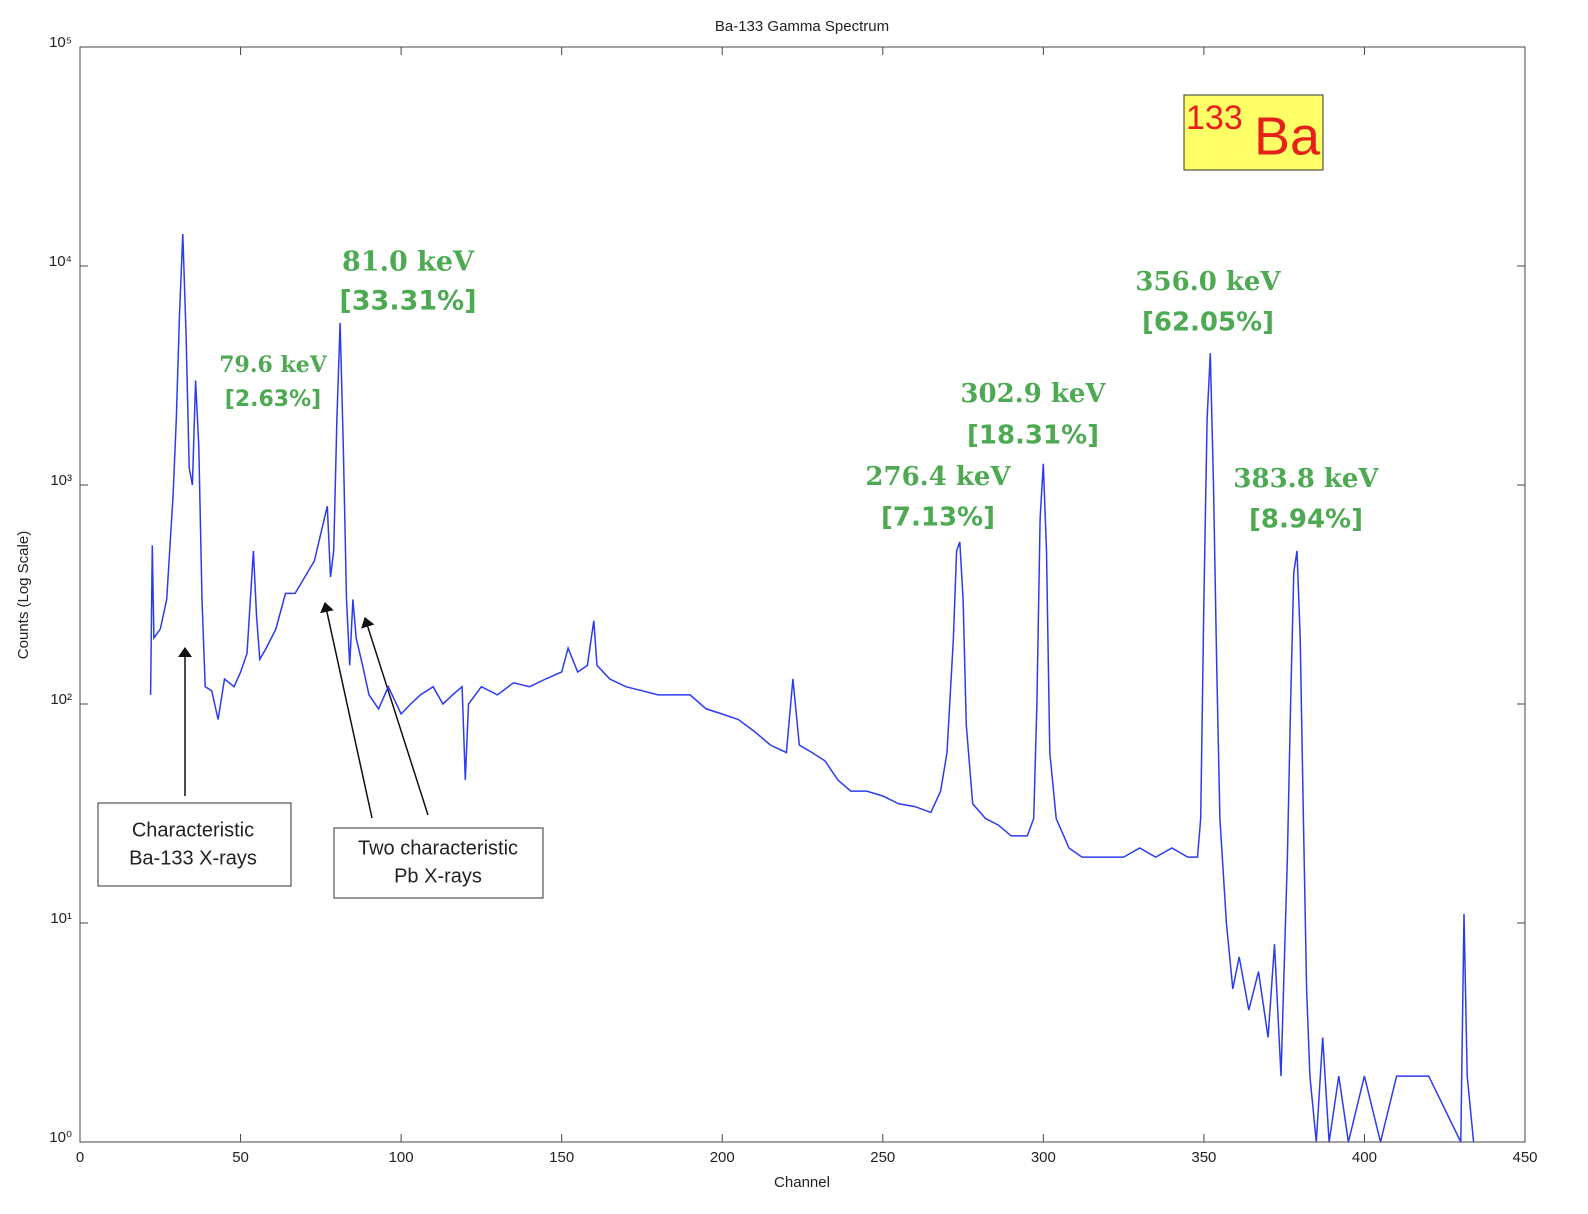  Describe the element at coordinates (802, 1182) in the screenshot. I see `x-axis-label: Channel` at that location.